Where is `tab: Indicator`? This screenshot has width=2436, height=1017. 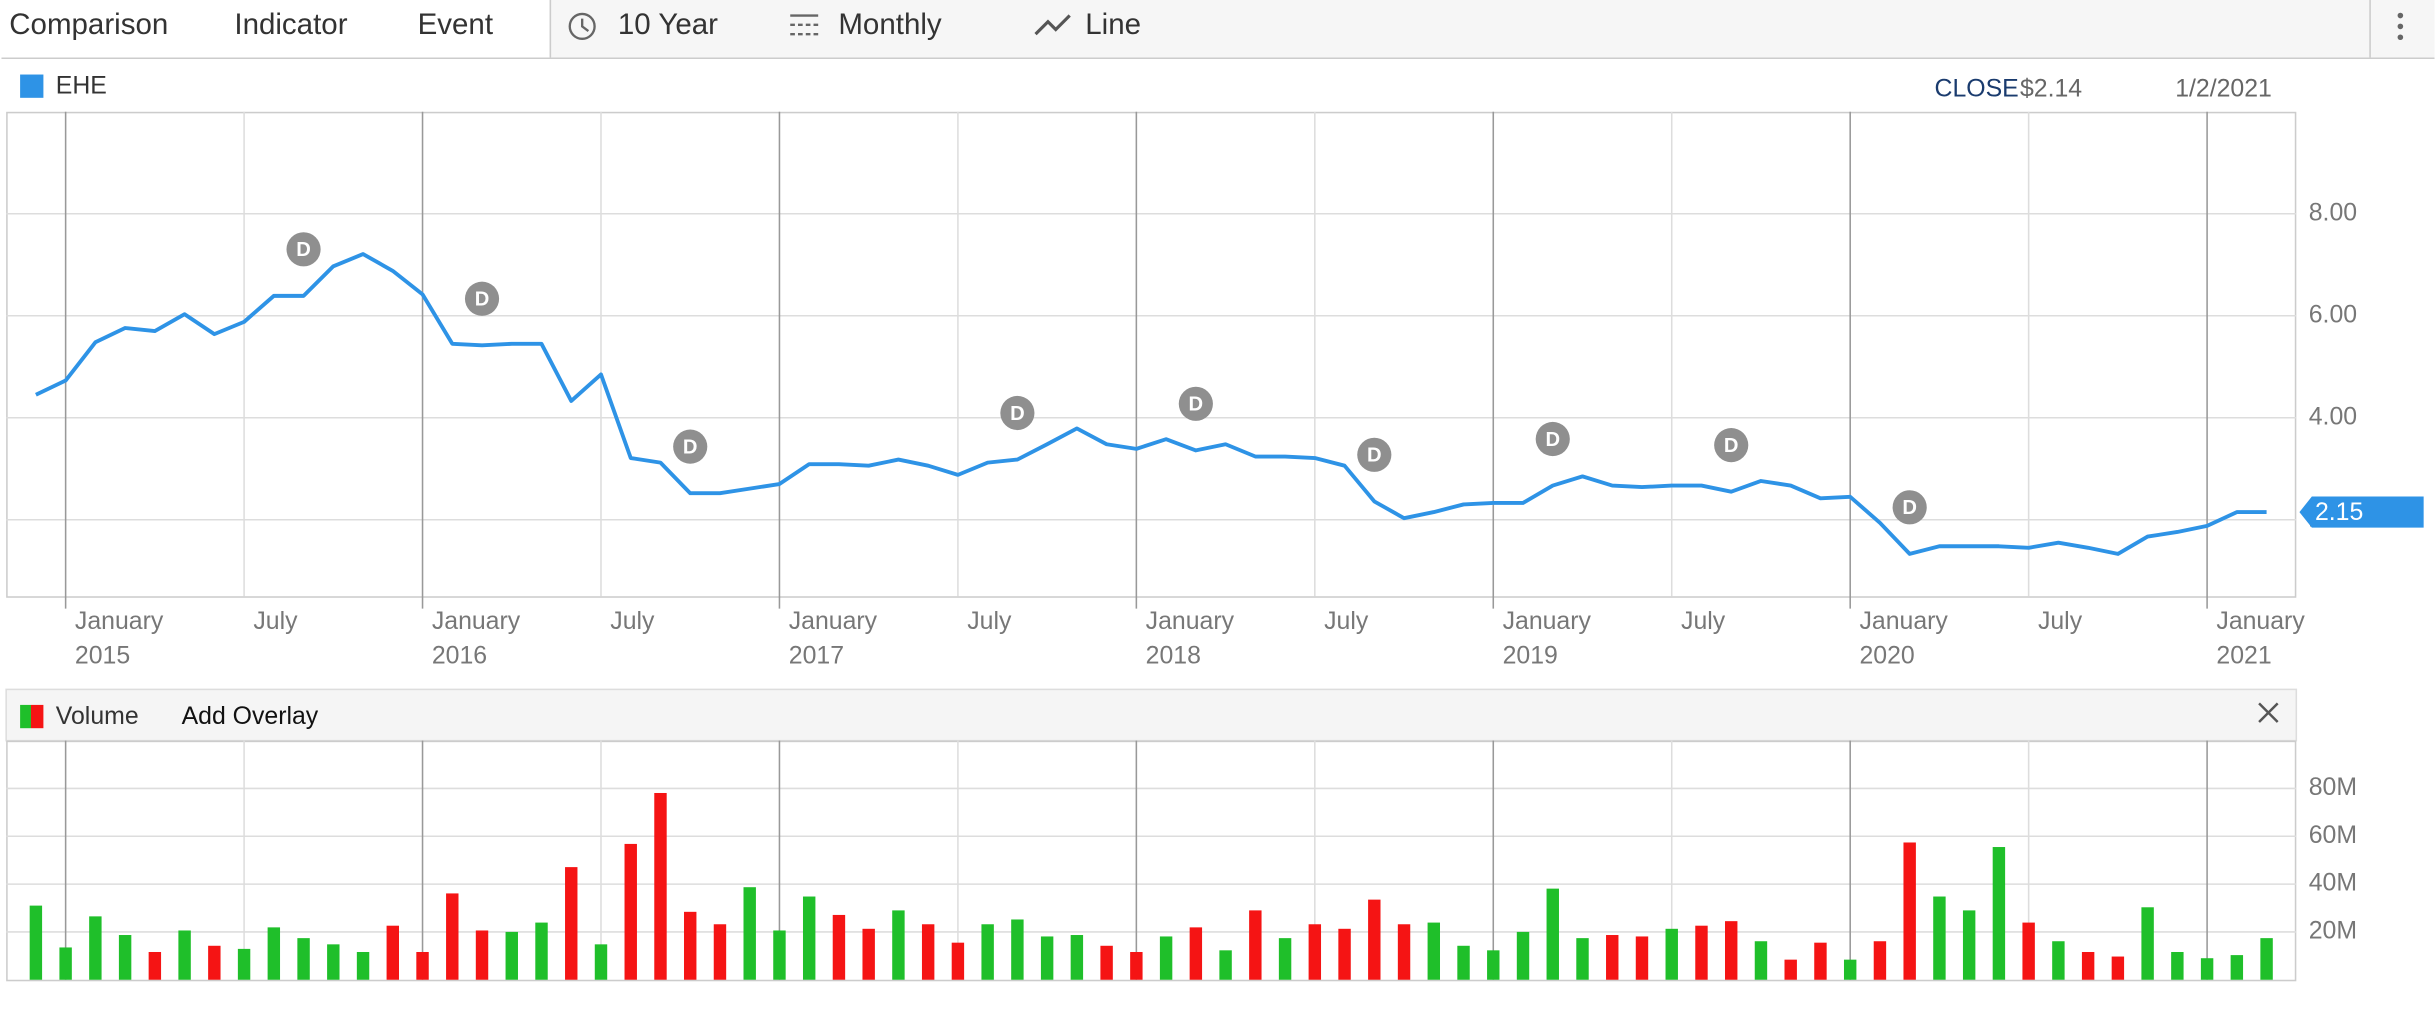
tab: Indicator is located at coordinates (290, 24).